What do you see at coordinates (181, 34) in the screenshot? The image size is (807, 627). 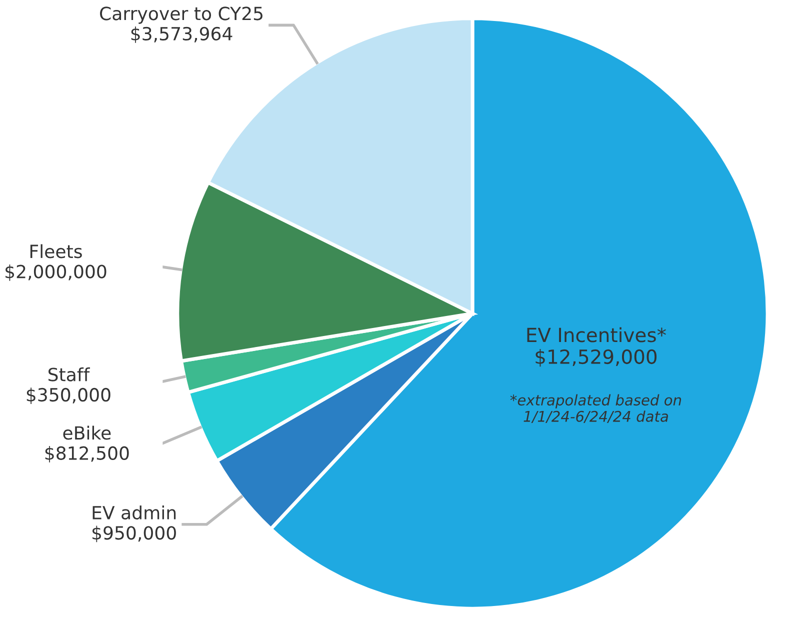 I see `data-label: $3,573,964` at bounding box center [181, 34].